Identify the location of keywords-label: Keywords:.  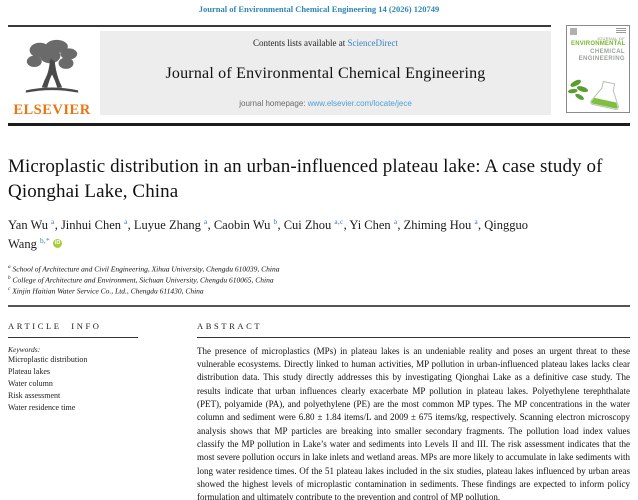
(24, 349).